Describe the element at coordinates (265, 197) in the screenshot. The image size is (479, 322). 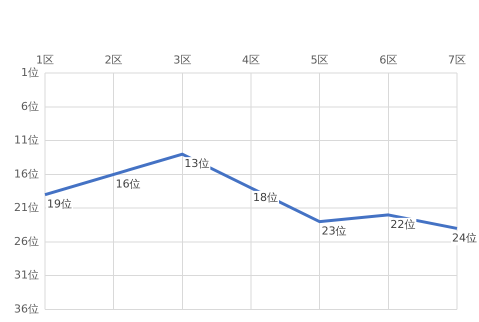
I see `data-label: 18位` at that location.